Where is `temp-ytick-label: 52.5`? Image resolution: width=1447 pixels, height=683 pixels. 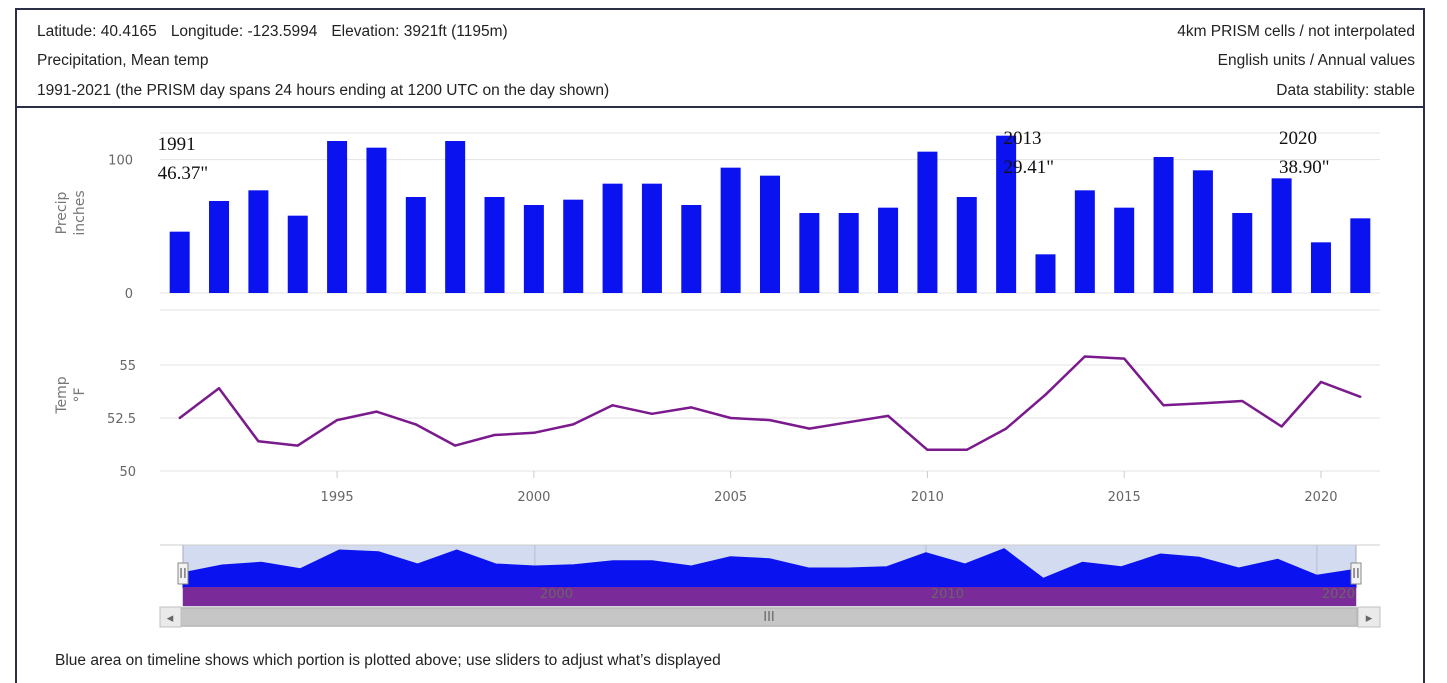 temp-ytick-label: 52.5 is located at coordinates (121, 419).